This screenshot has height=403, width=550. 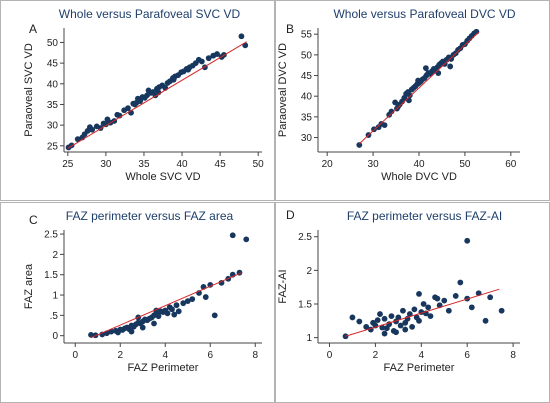 What do you see at coordinates (307, 97) in the screenshot?
I see `panel-b-y-tick-label: 40` at bounding box center [307, 97].